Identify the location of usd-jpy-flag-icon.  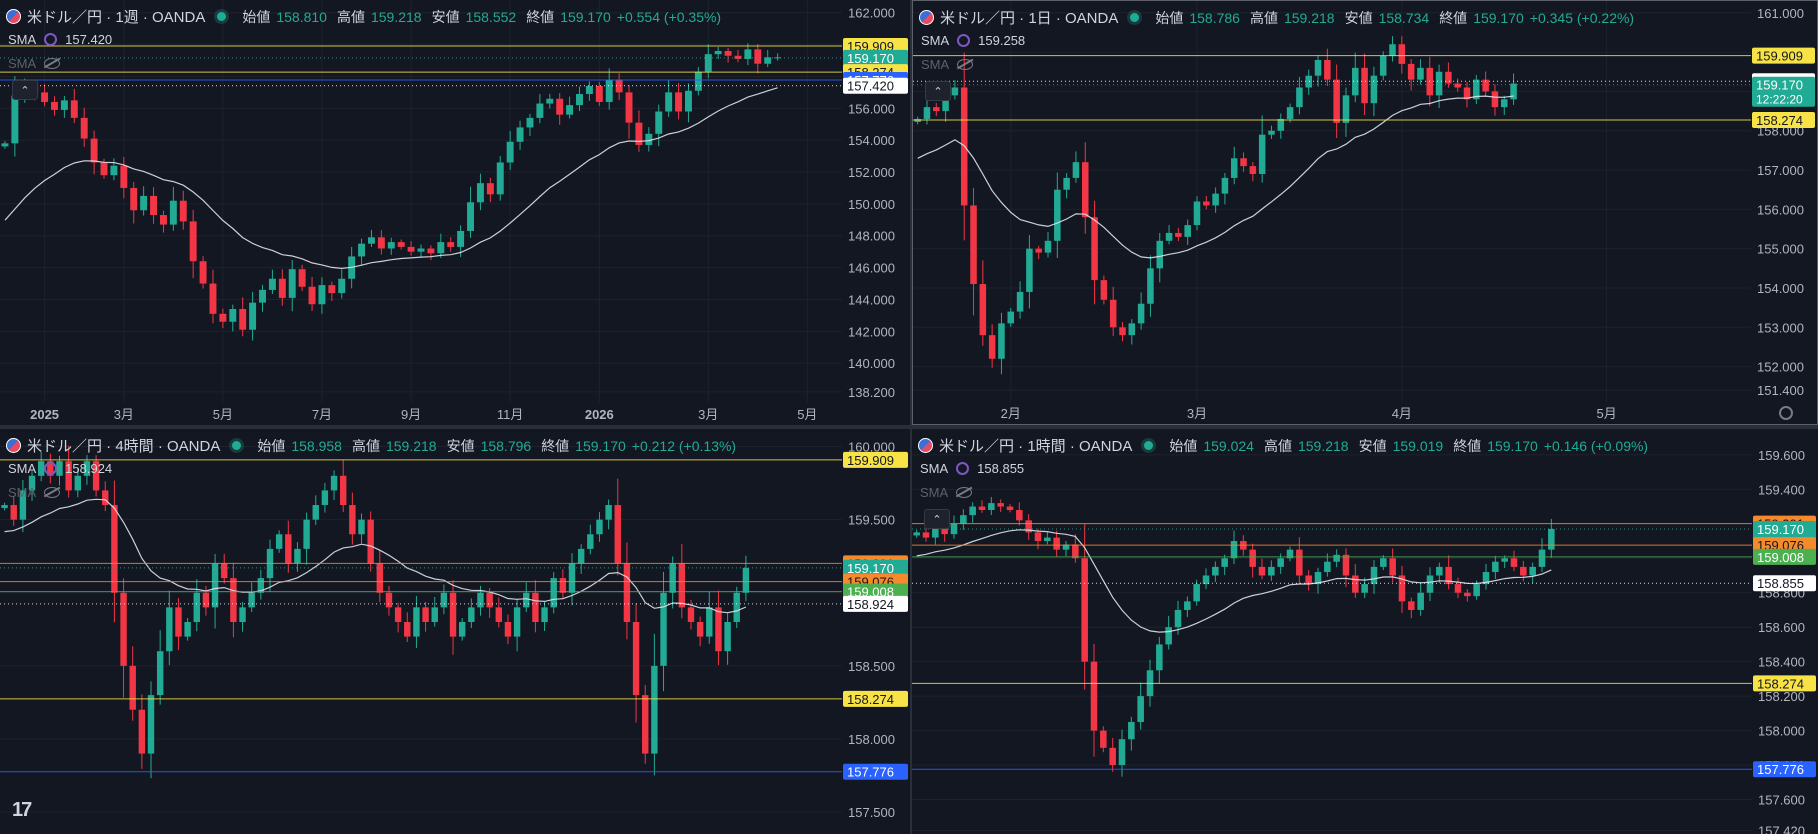
(926, 17).